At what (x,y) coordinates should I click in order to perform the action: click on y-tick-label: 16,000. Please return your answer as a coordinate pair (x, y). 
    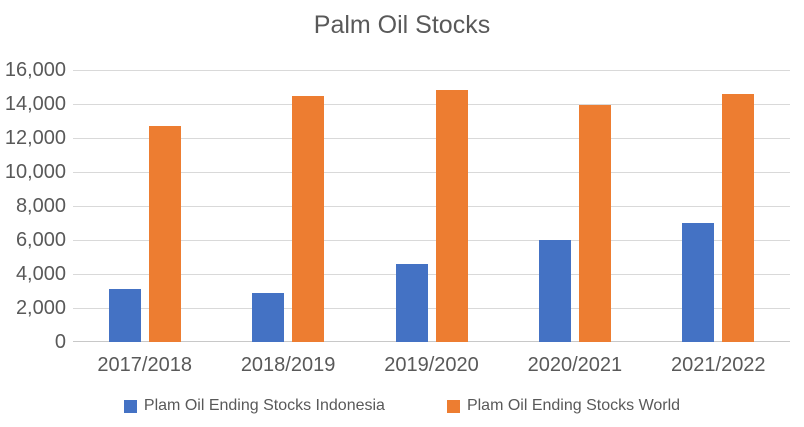
    Looking at the image, I should click on (35, 70).